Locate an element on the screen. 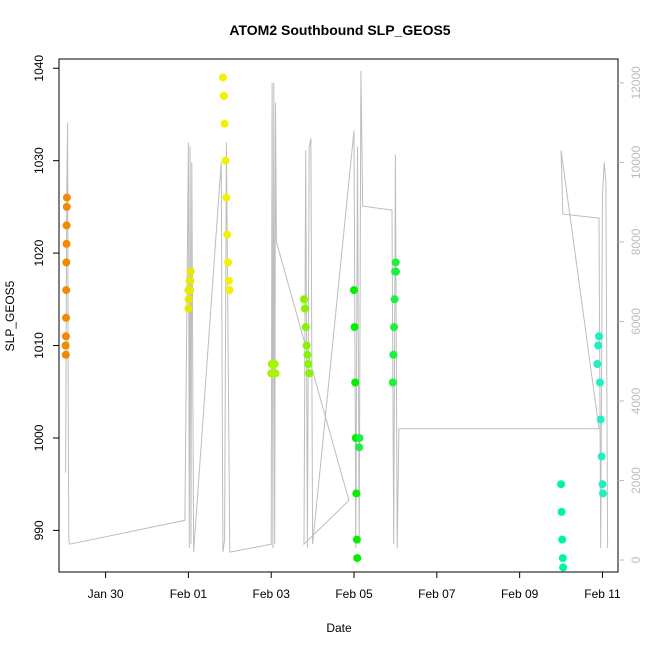  x-tick-label: Feb 09 is located at coordinates (520, 594).